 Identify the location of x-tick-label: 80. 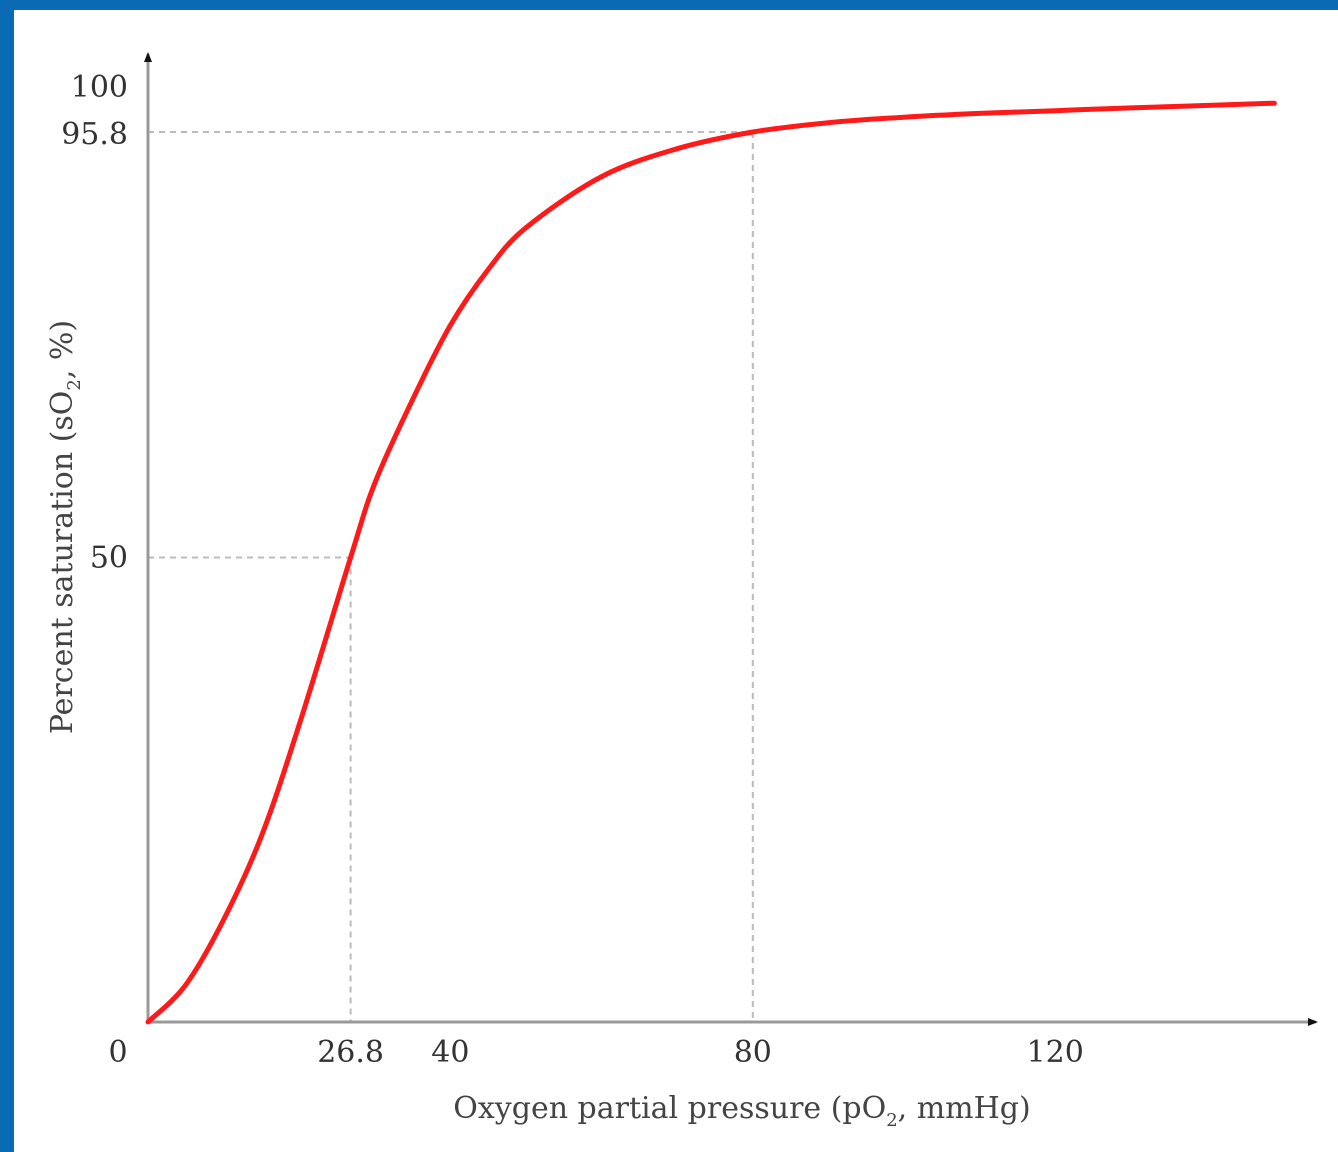
(753, 1052).